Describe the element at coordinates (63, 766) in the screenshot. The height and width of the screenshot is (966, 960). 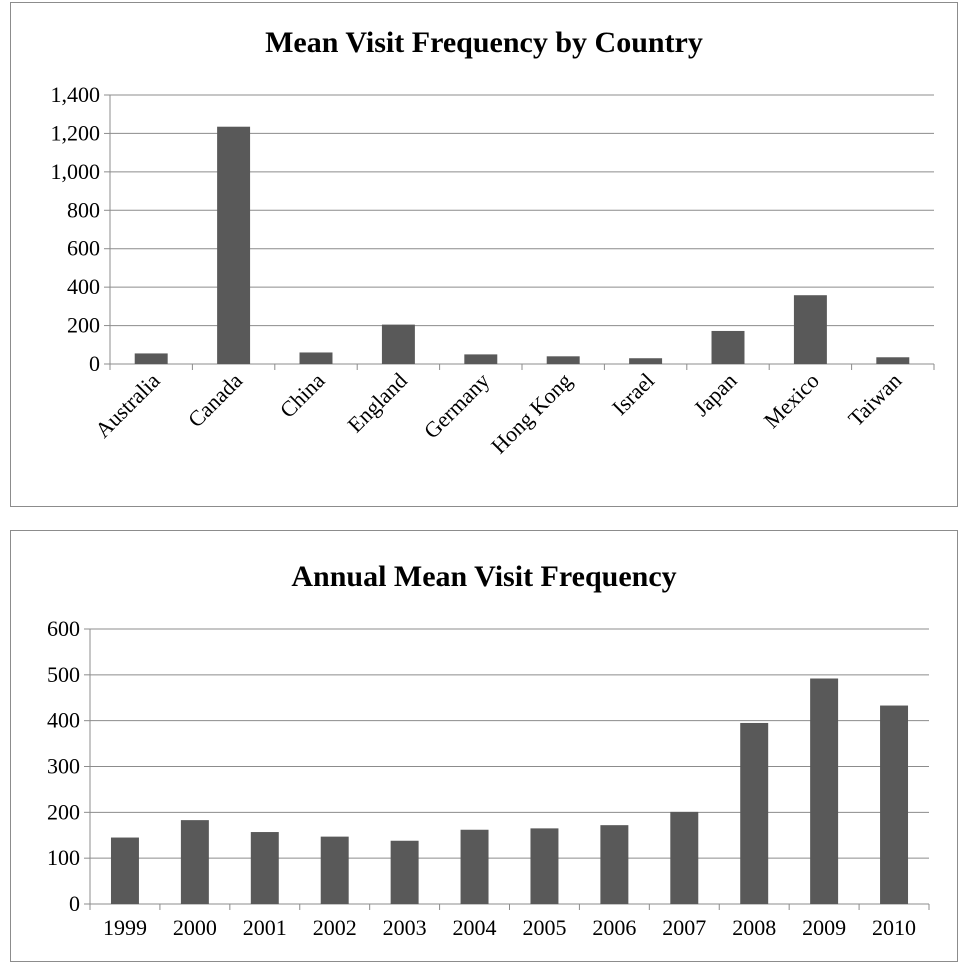
I see `y-tick-label: 300` at that location.